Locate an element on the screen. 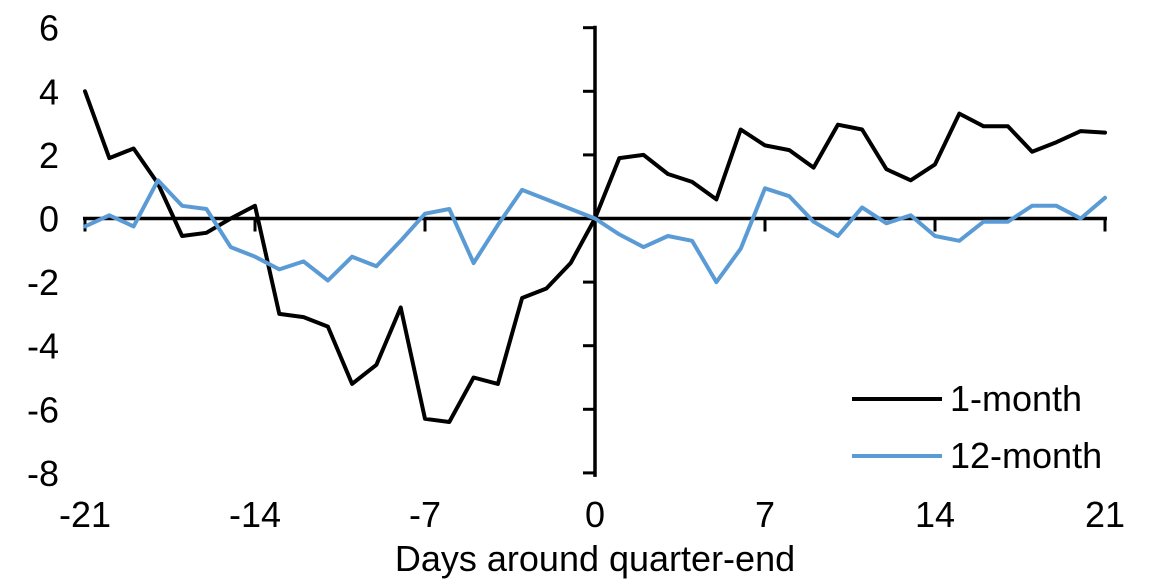 The height and width of the screenshot is (584, 1152). y-tick-label: -4 is located at coordinates (43, 346).